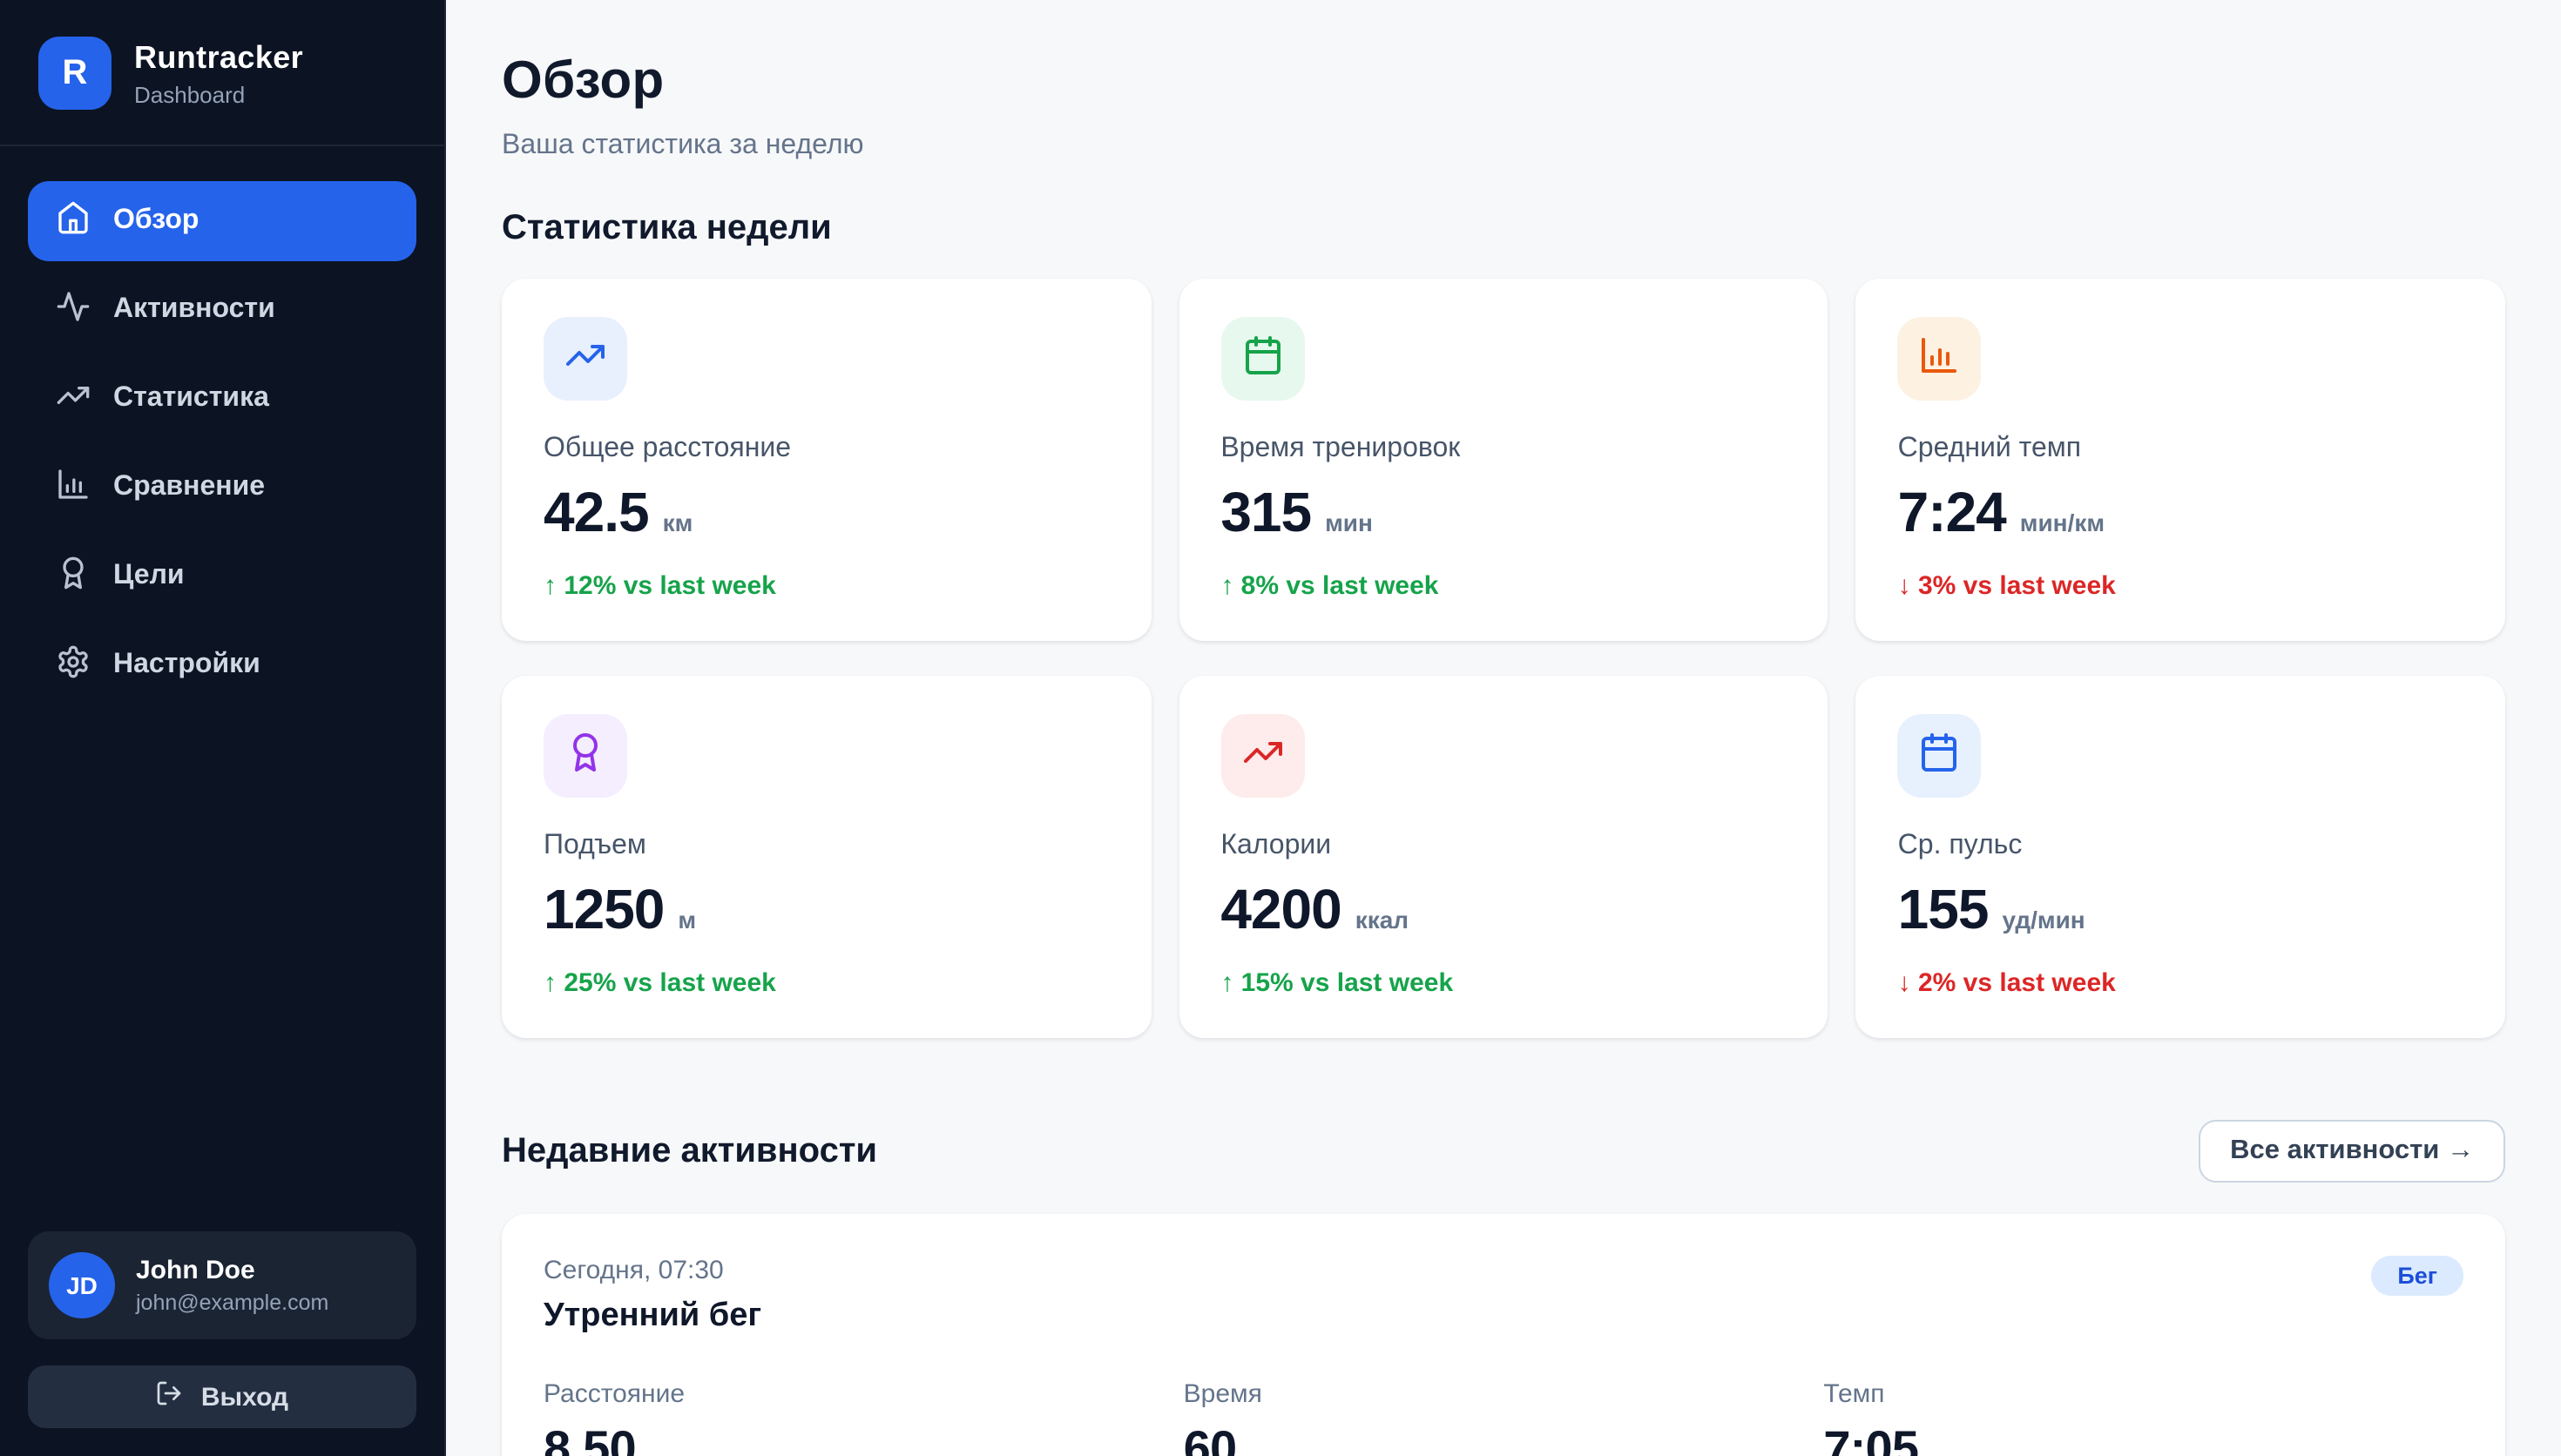 Image resolution: width=2561 pixels, height=1456 pixels. Describe the element at coordinates (194, 309) in the screenshot. I see `sidebar-item-label: Активности` at that location.